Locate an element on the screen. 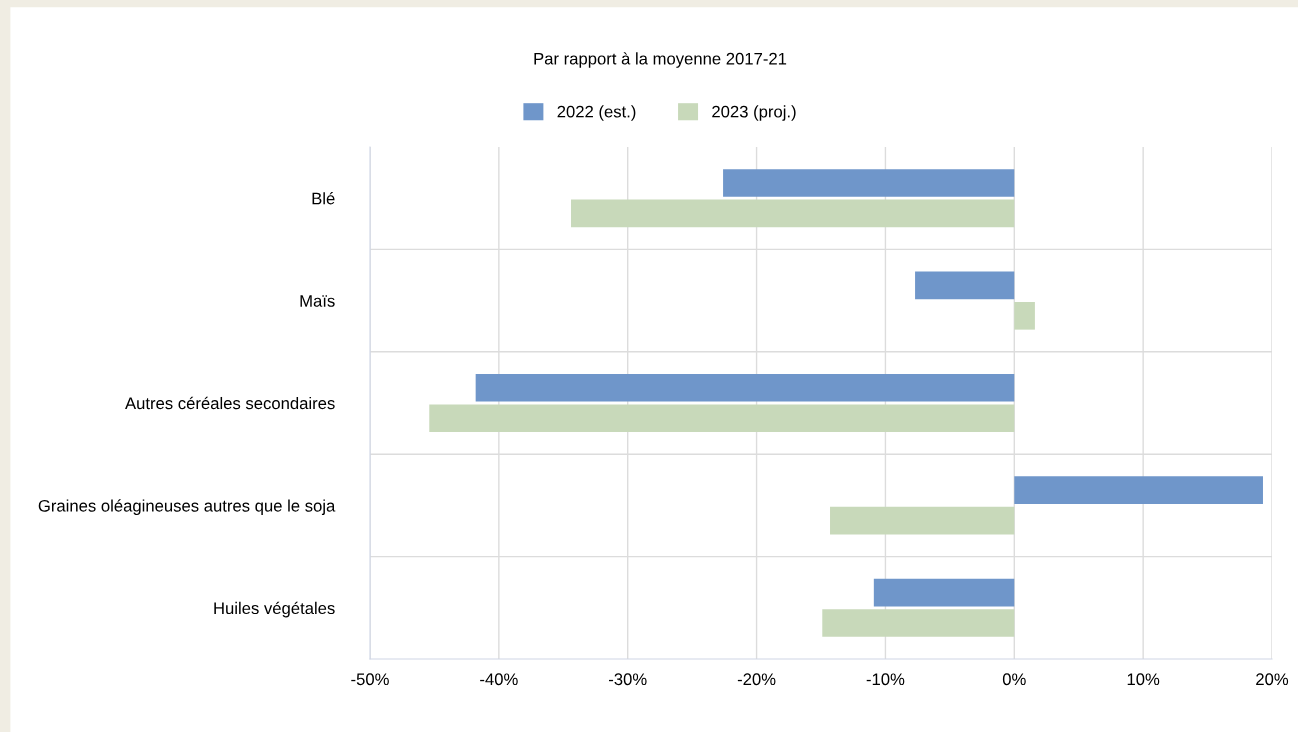 This screenshot has width=1298, height=732. x-tick-label: -50% is located at coordinates (370, 679).